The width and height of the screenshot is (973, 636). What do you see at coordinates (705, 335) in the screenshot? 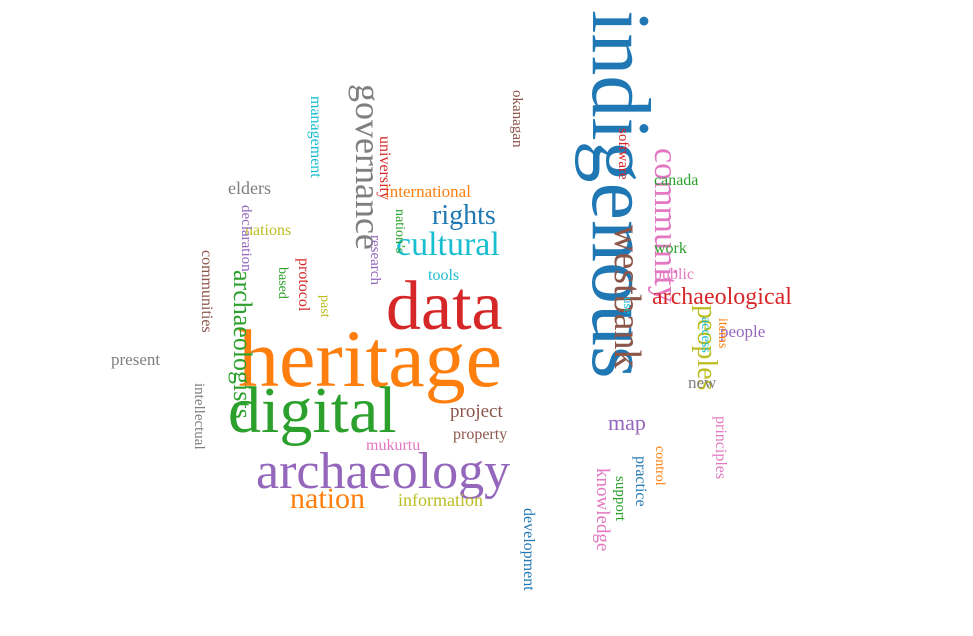
I see `word-access: access` at bounding box center [705, 335].